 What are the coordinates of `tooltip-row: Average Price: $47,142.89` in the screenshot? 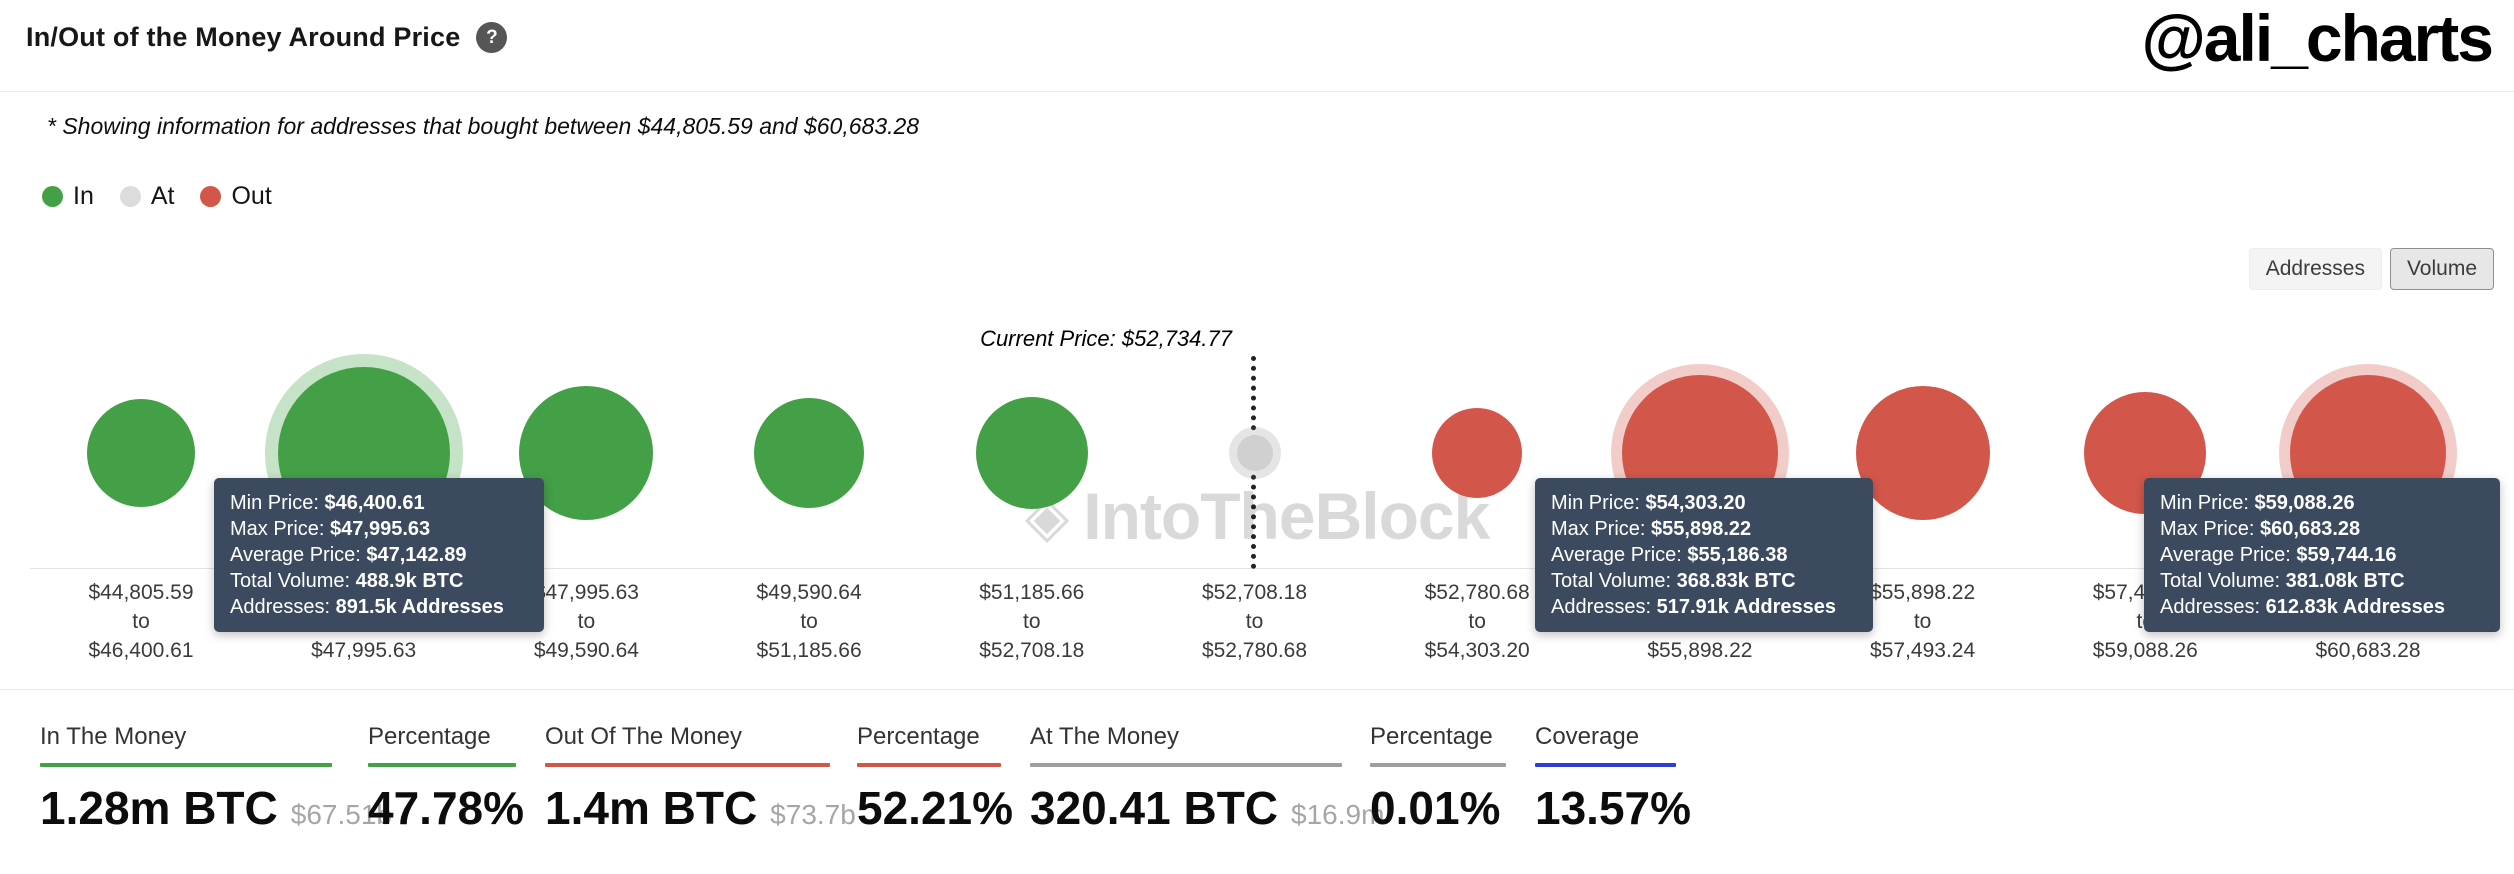 It's located at (348, 555).